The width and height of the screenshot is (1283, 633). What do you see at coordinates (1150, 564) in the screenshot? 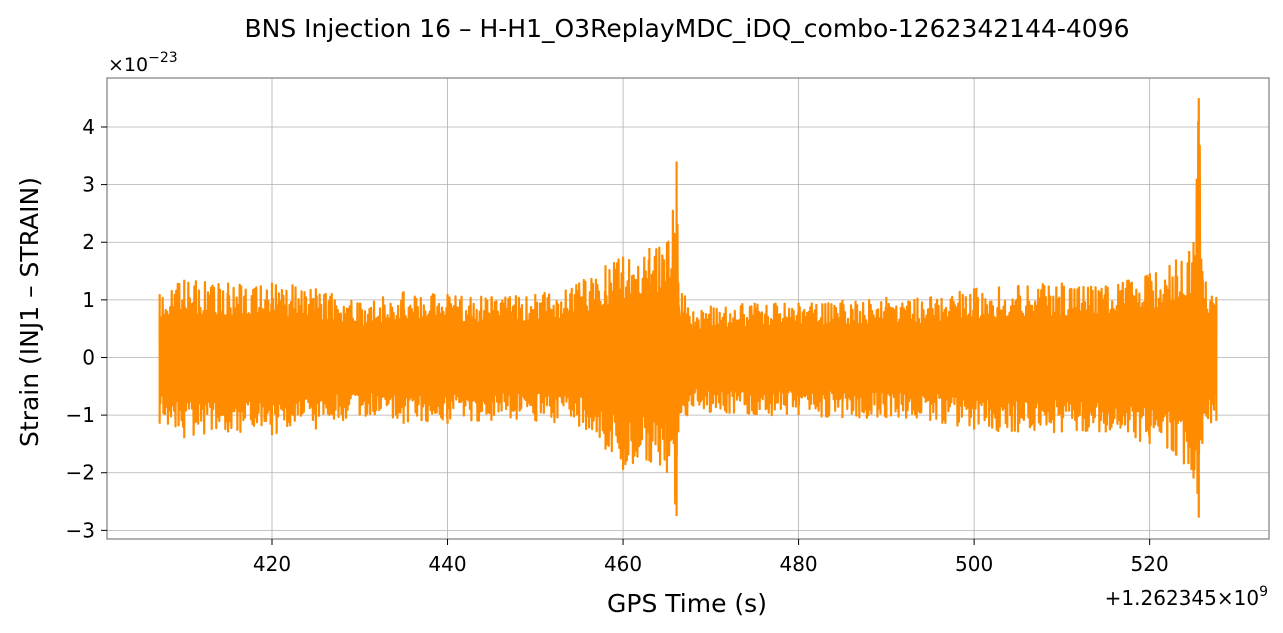
I see `x-tick-label: 520` at bounding box center [1150, 564].